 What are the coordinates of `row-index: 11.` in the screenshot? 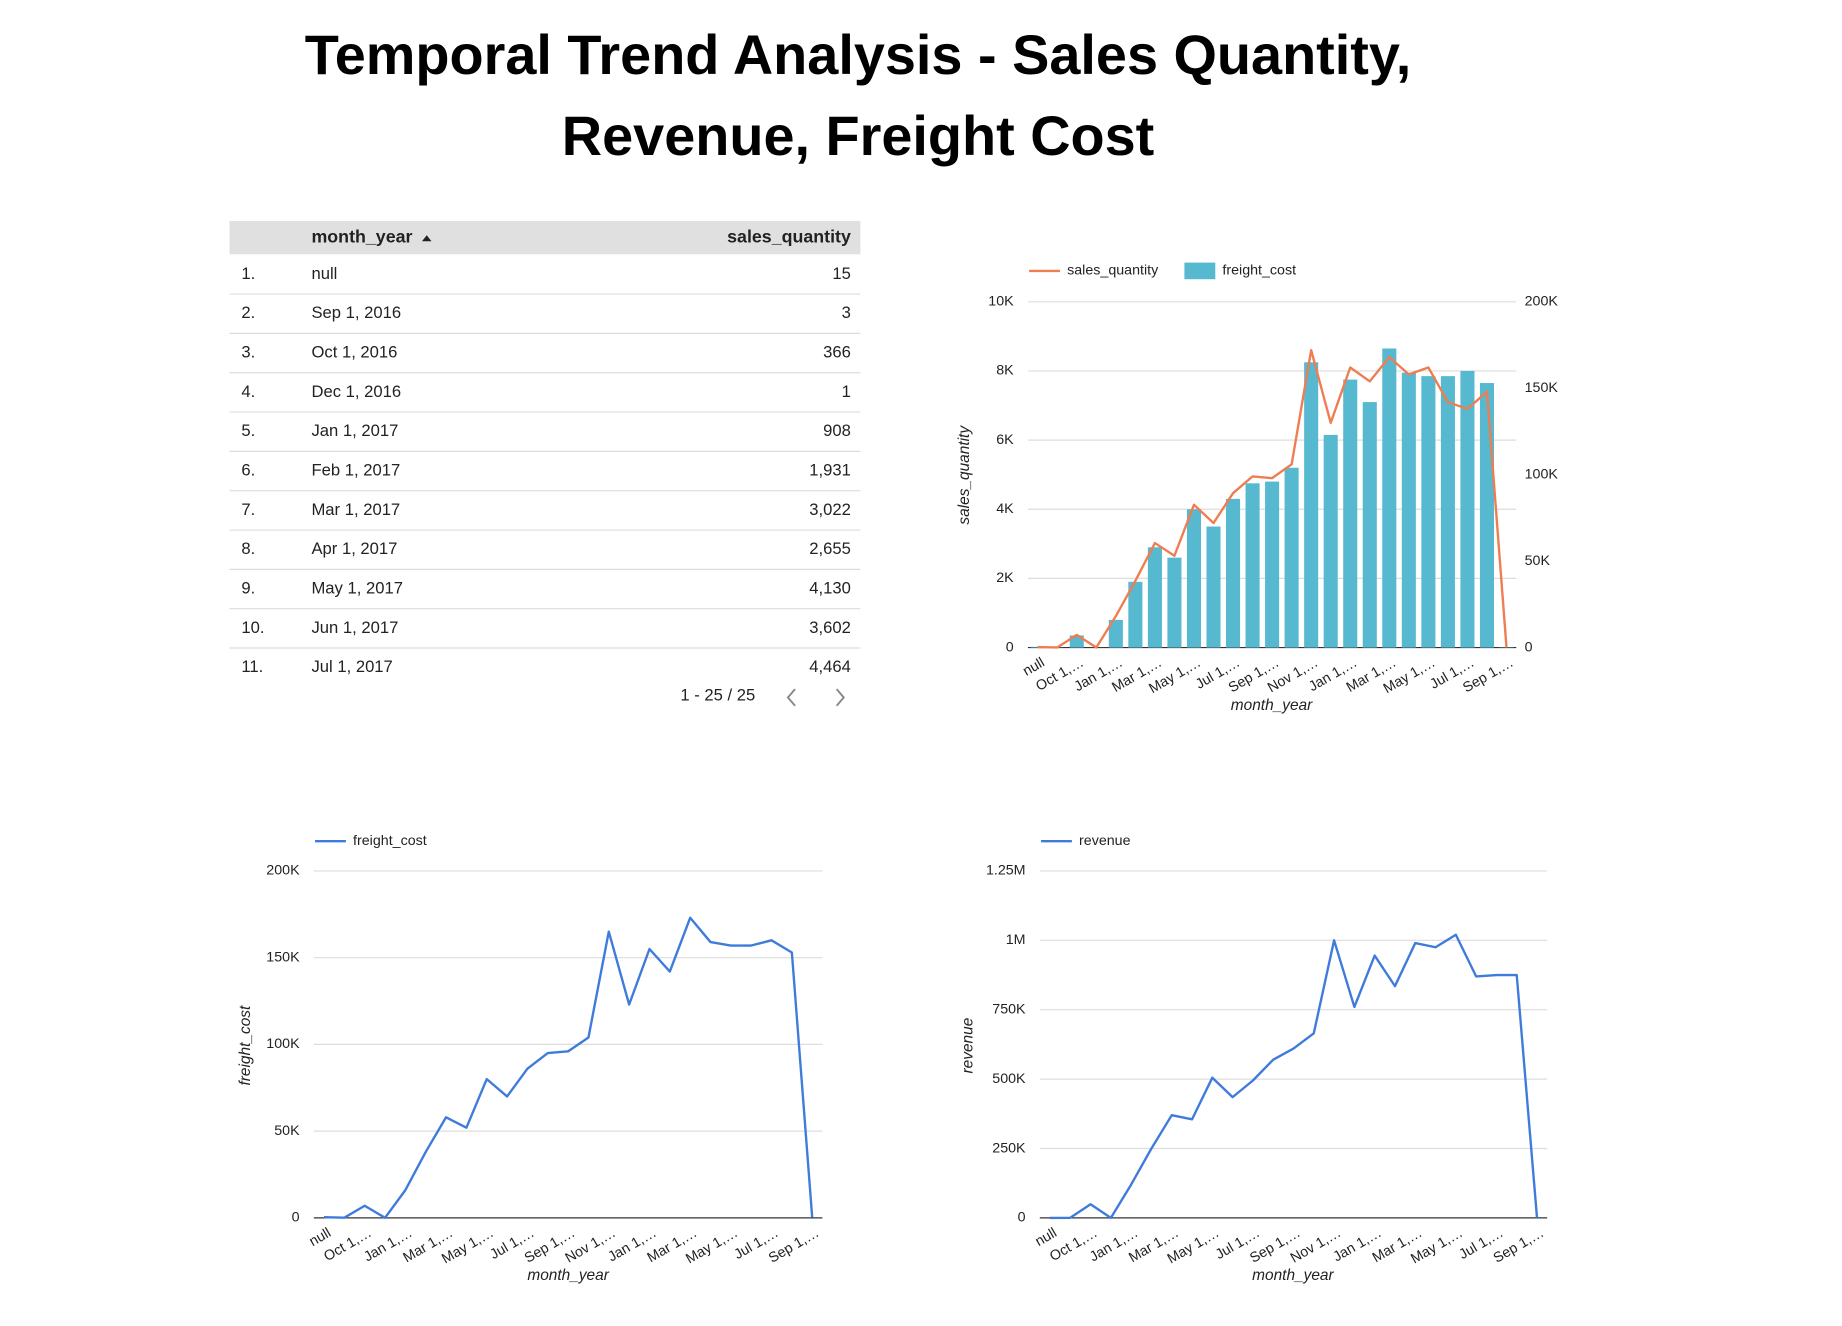 It's located at (252, 666).